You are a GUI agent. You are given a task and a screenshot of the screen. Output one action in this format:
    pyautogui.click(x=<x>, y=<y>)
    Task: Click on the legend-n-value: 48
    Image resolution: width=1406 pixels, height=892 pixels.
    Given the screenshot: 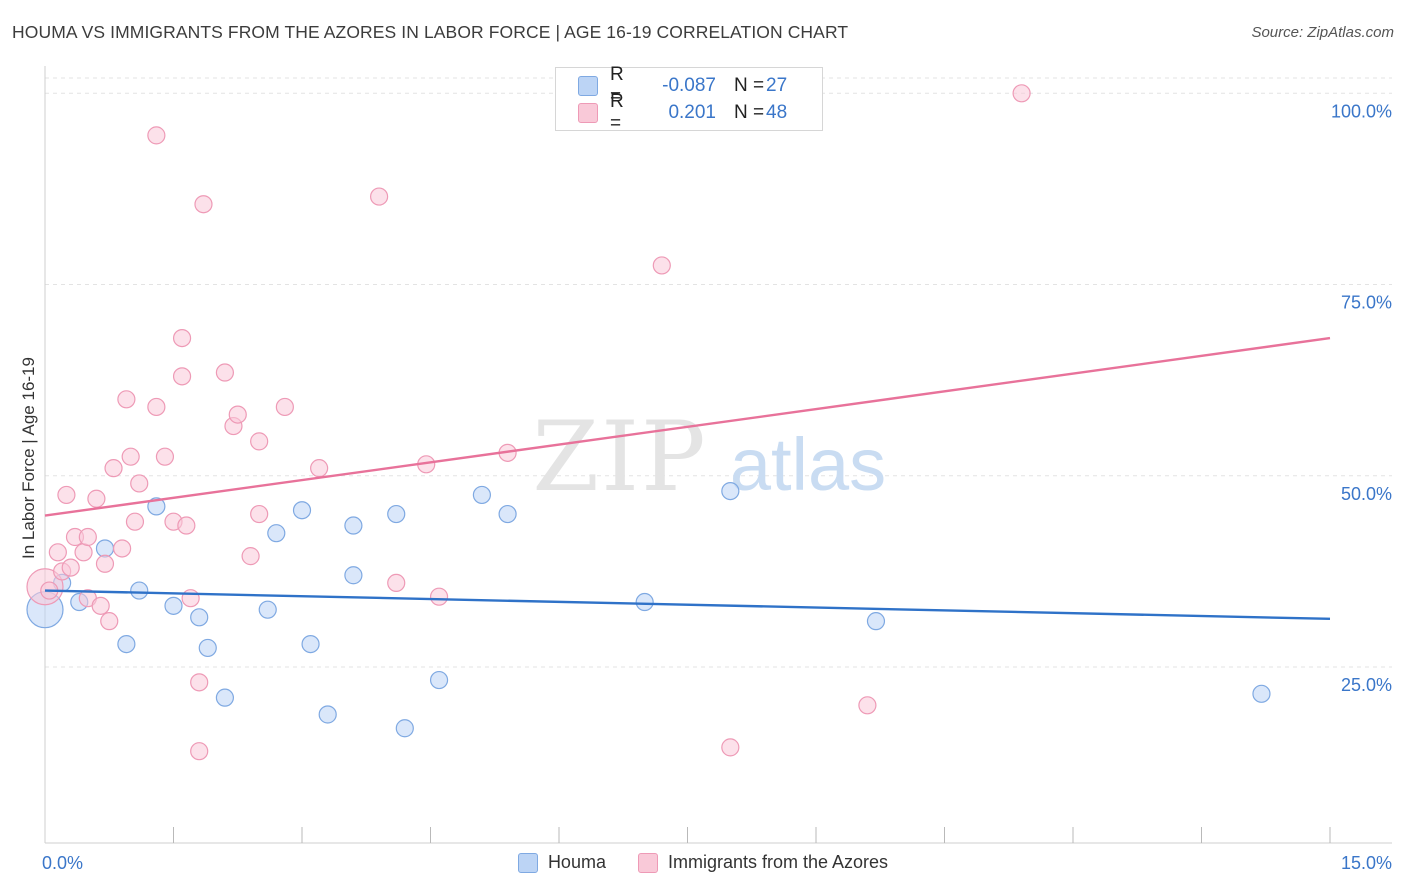 What is the action you would take?
    pyautogui.click(x=777, y=112)
    